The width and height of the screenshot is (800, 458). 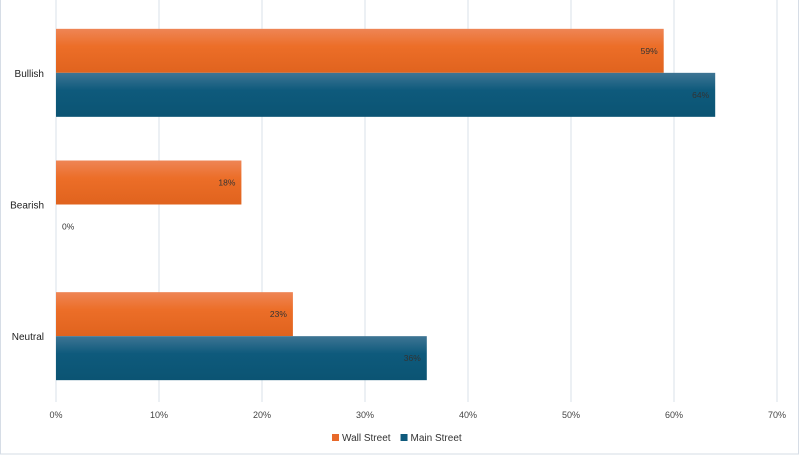 I want to click on x-tick-label: 10%, so click(x=159, y=415).